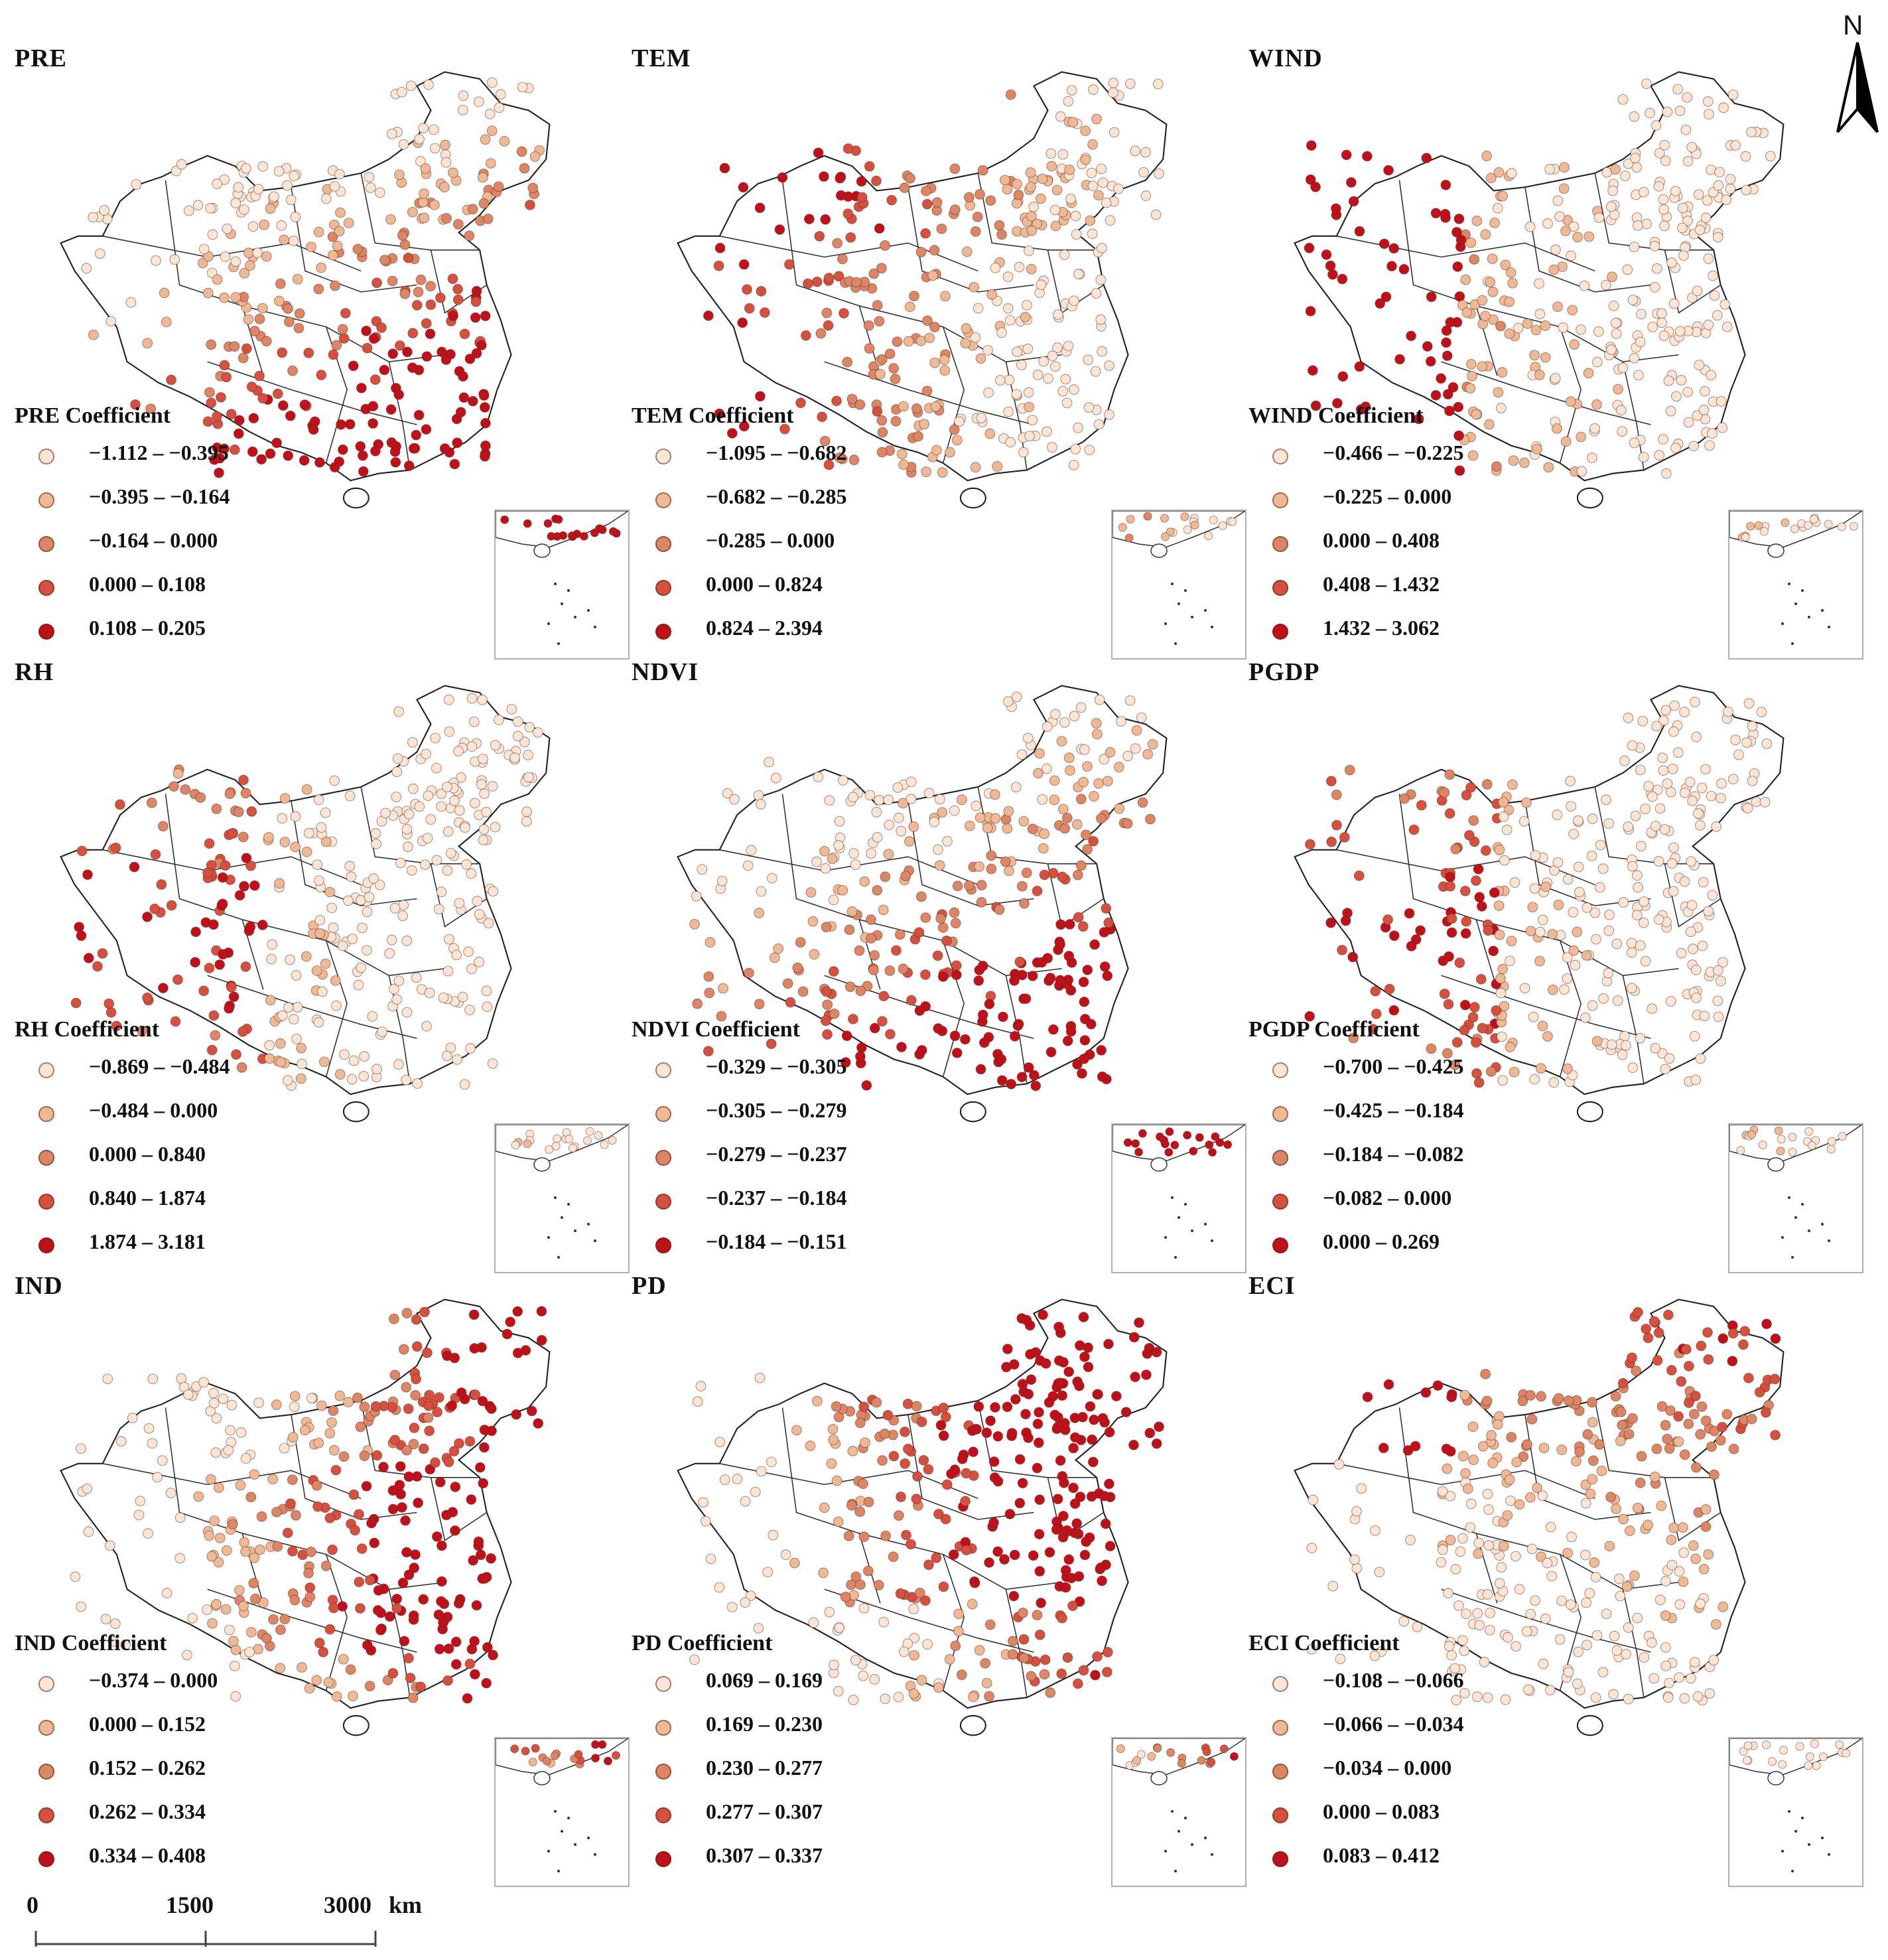  Describe the element at coordinates (147, 584) in the screenshot. I see `legend-label: 0.000 – 0.108` at that location.